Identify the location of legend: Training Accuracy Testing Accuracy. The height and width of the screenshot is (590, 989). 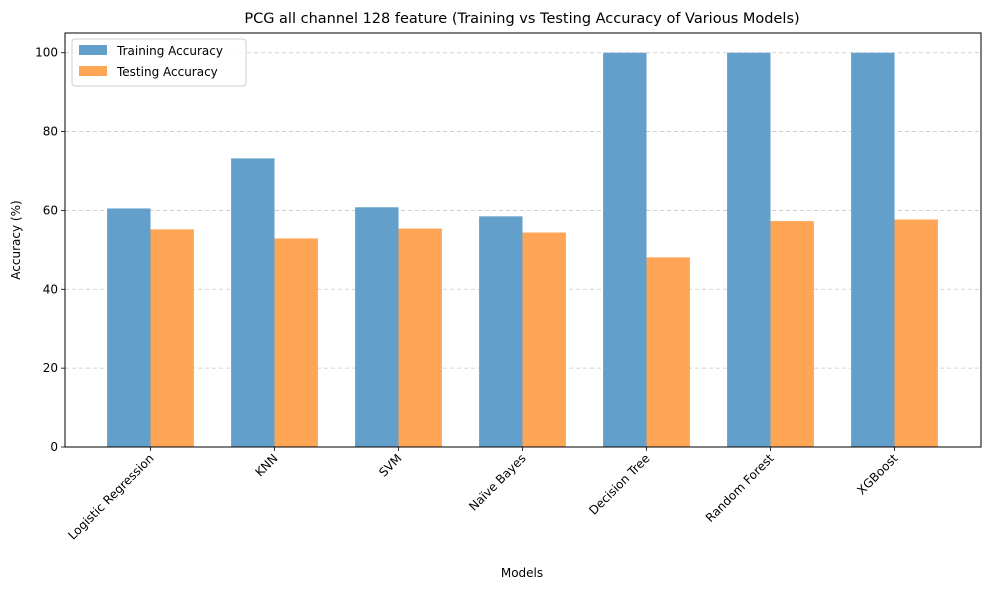
(159, 62).